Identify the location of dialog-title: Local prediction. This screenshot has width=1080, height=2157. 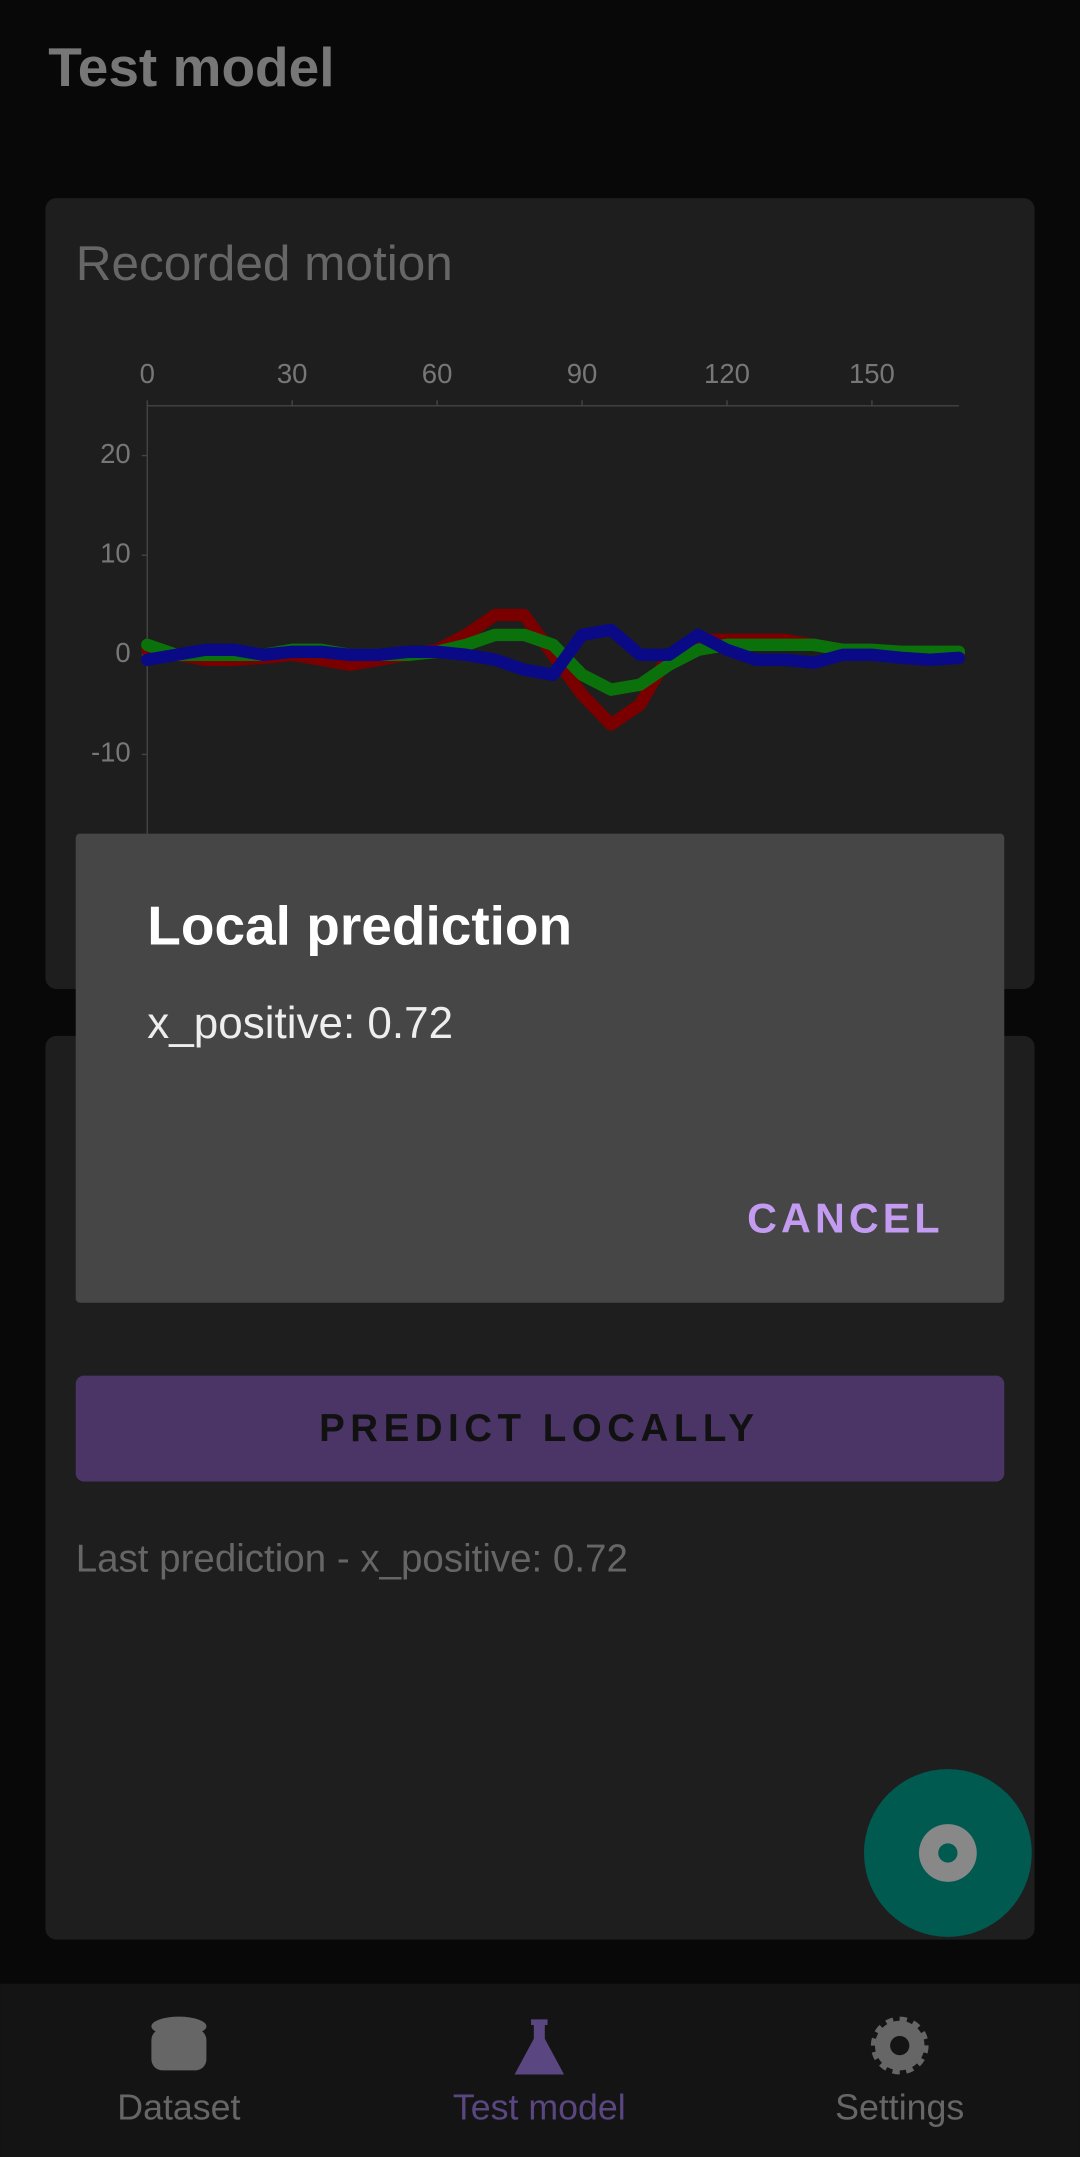
(359, 925).